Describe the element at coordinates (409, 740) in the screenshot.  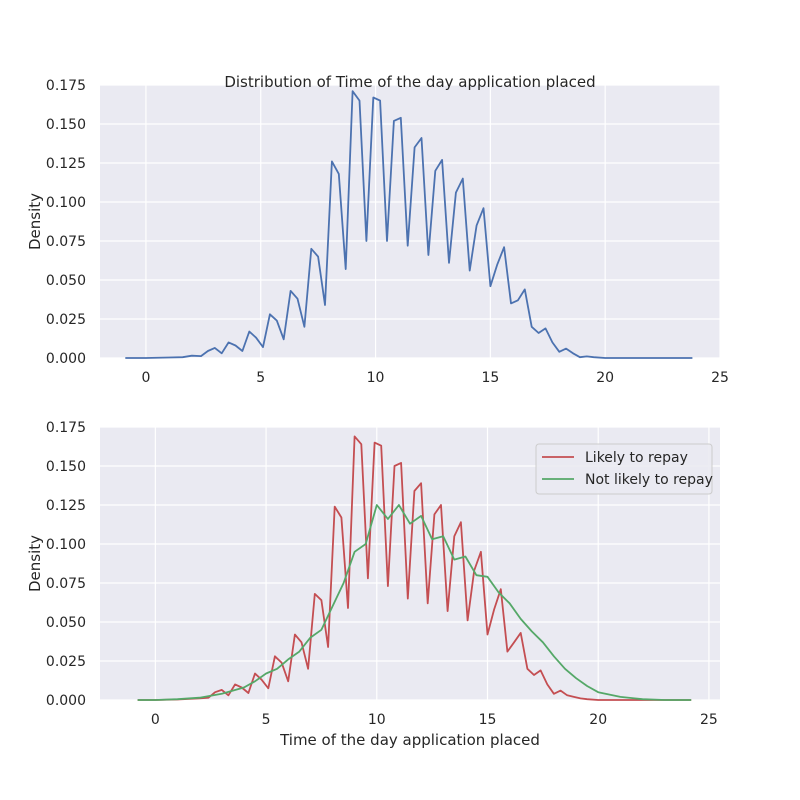
I see `x-axis-label: Time of the day application placed` at that location.